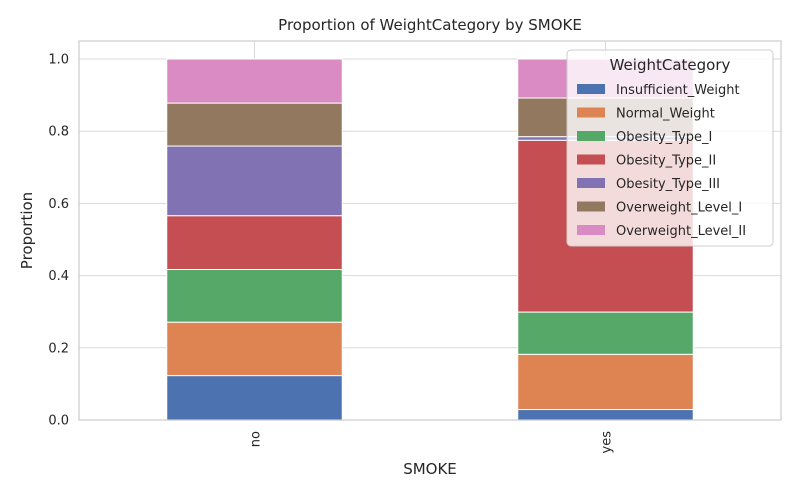 The width and height of the screenshot is (800, 500). I want to click on y-axis-title: Proportion, so click(27, 230).